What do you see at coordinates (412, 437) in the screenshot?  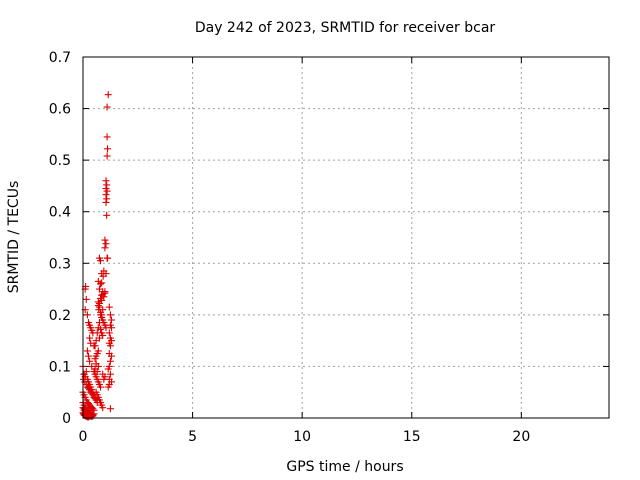 I see `x-tick-label: 15` at bounding box center [412, 437].